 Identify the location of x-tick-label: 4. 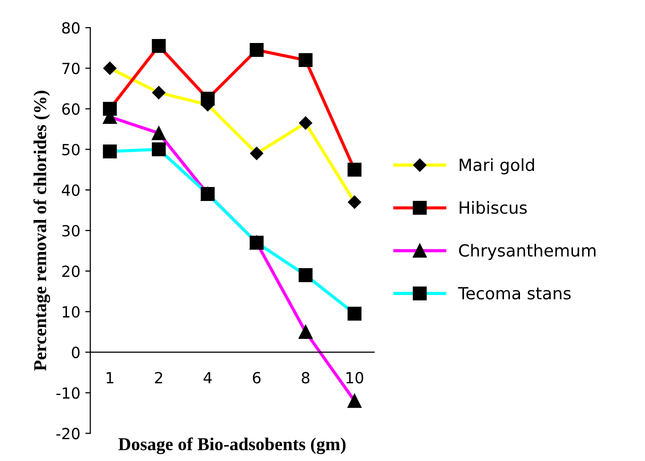
(208, 378).